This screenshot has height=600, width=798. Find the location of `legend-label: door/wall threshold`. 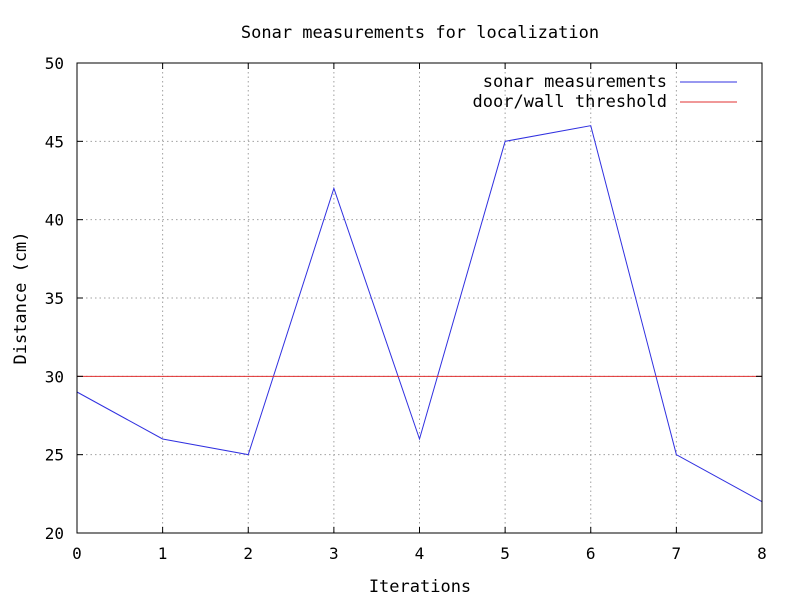

legend-label: door/wall threshold is located at coordinates (570, 102).